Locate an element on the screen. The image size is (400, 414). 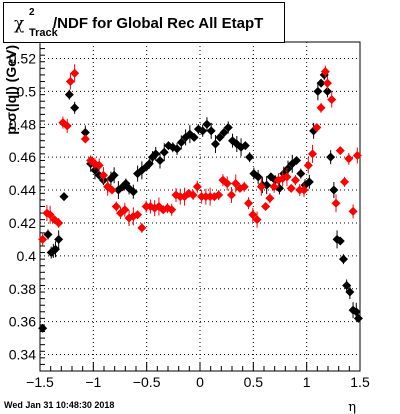
y-tick-label: 0.34 is located at coordinates (22, 355).